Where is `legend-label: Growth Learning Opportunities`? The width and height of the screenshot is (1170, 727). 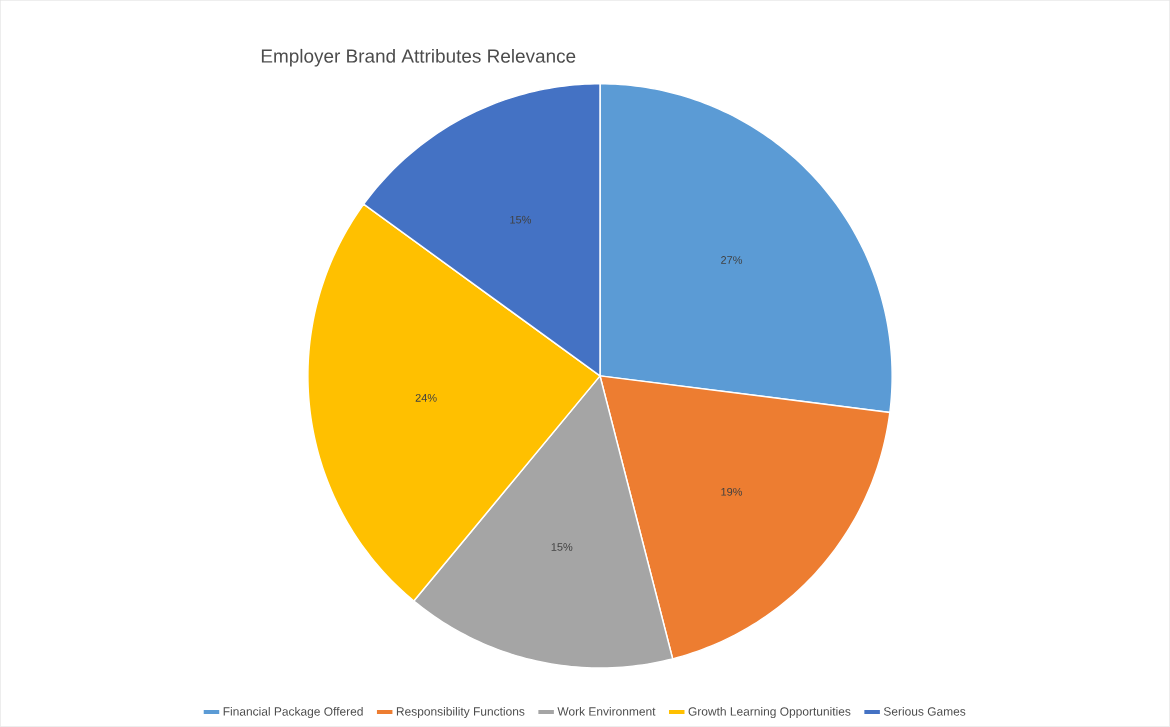
legend-label: Growth Learning Opportunities is located at coordinates (769, 713).